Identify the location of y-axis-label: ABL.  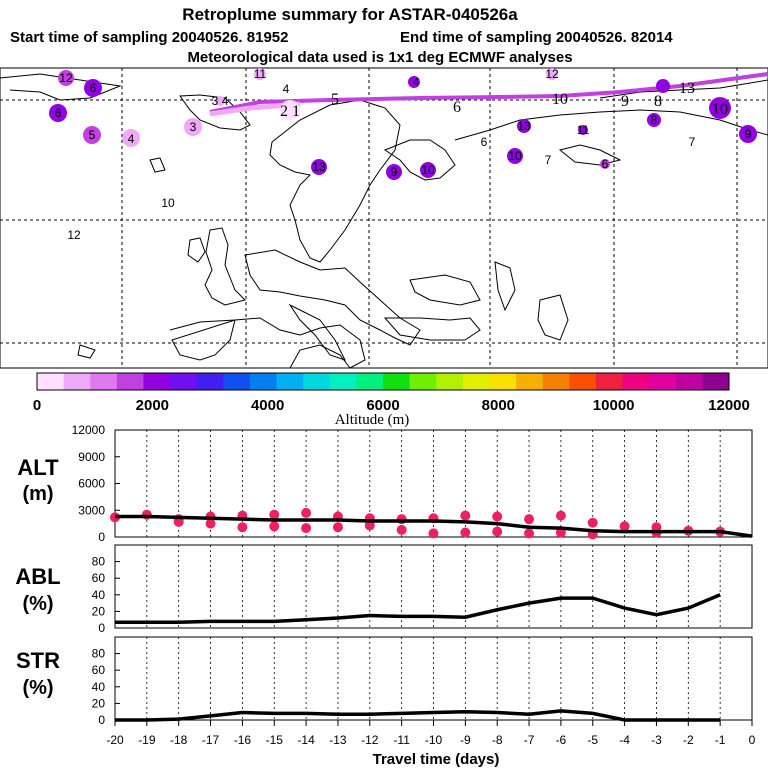
(37, 576).